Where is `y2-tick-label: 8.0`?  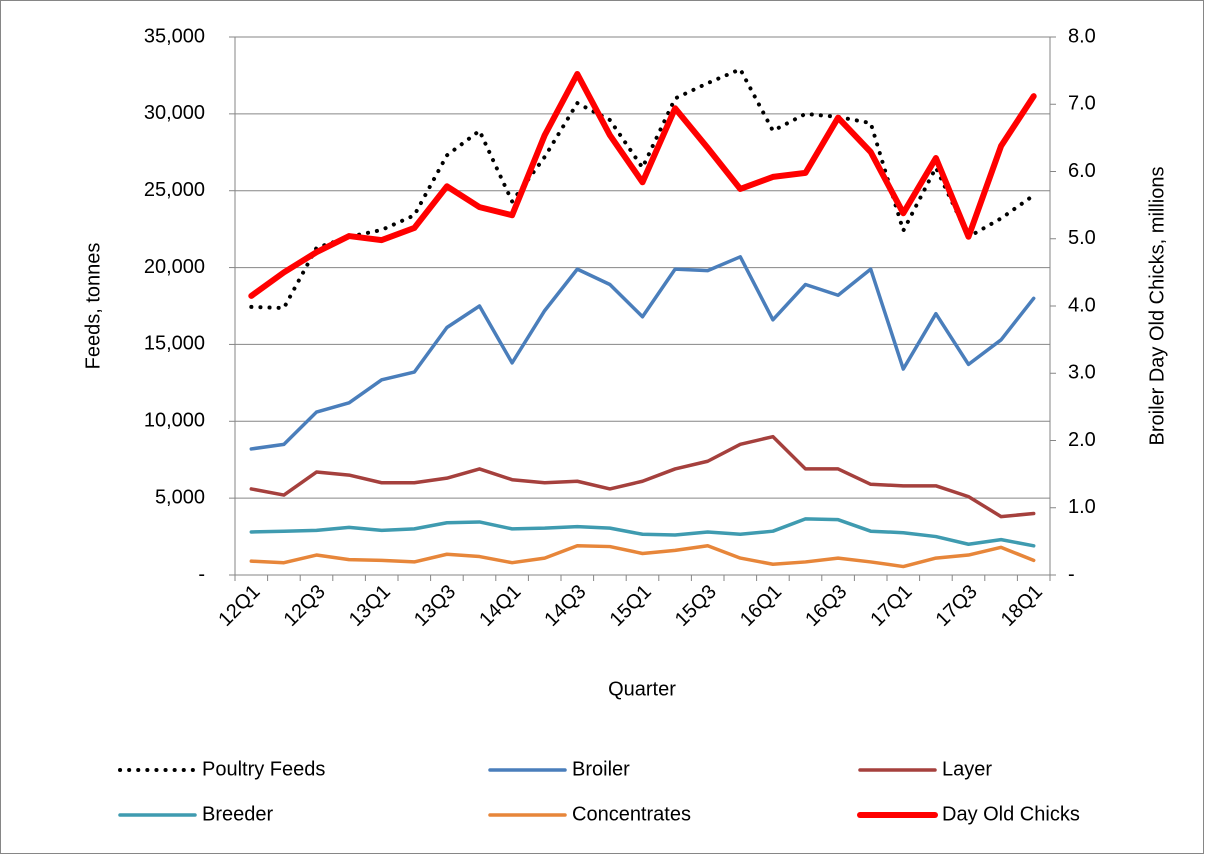
y2-tick-label: 8.0 is located at coordinates (1082, 36).